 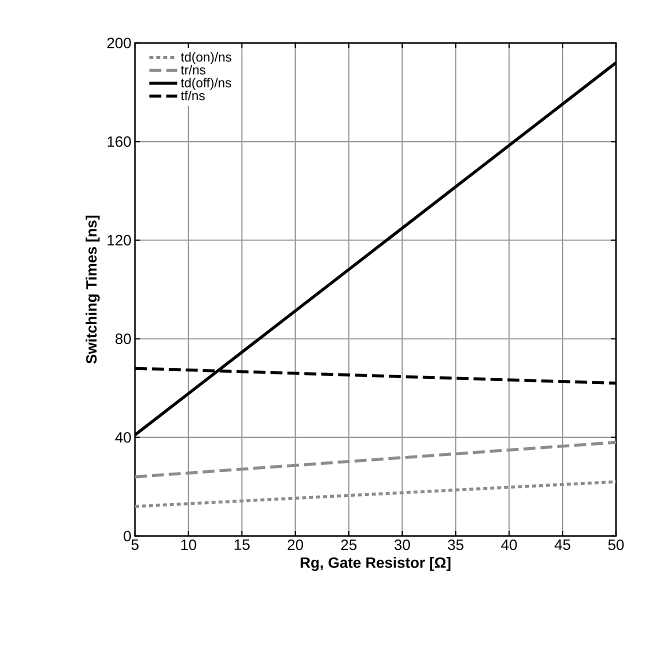 What do you see at coordinates (127, 536) in the screenshot?
I see `y-tick-label: 0` at bounding box center [127, 536].